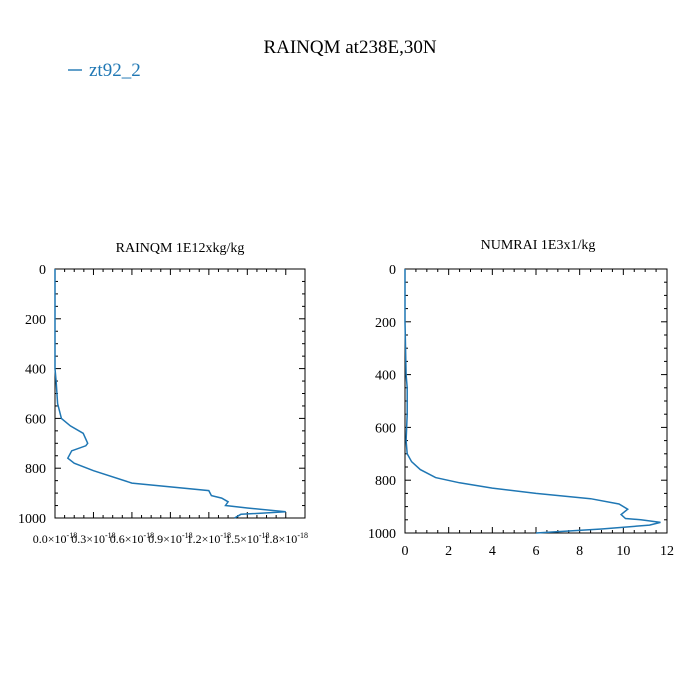  I want to click on x-tick-label: 4, so click(492, 551).